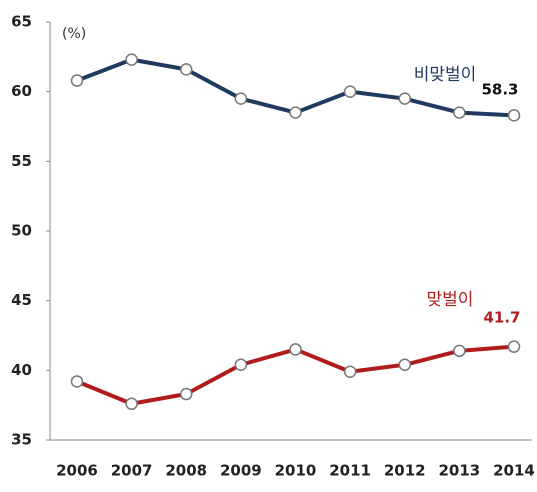  Describe the element at coordinates (77, 471) in the screenshot. I see `x-tick-label: 2006` at that location.